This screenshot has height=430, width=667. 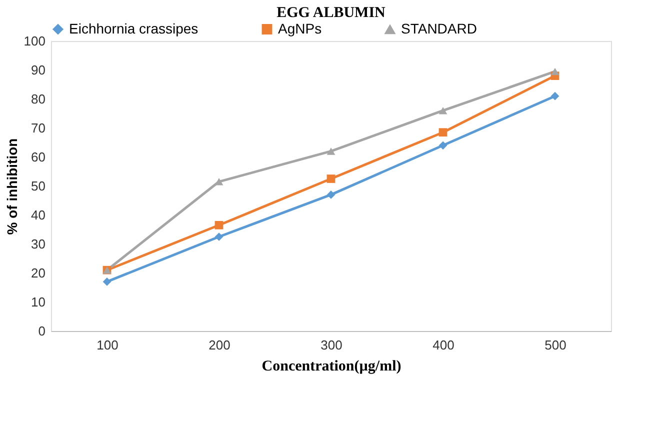 I want to click on y-tick-label: 90, so click(x=38, y=70).